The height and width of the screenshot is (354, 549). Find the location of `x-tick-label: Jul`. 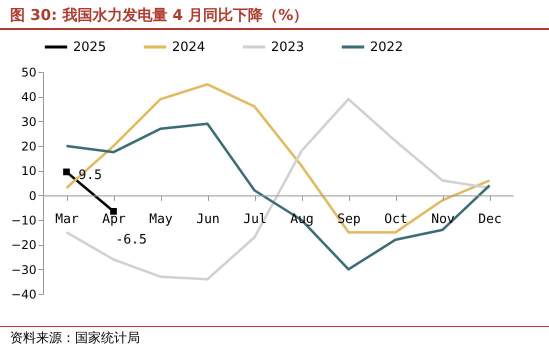

x-tick-label: Jul is located at coordinates (255, 219).